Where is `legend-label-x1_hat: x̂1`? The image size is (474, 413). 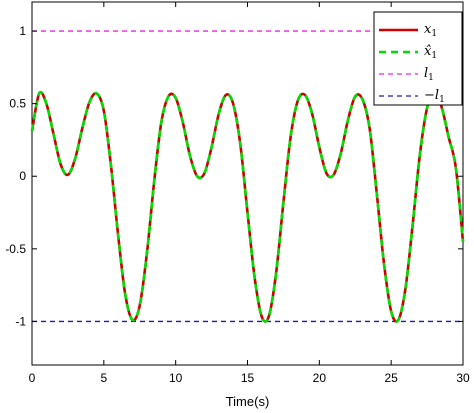
legend-label-x1_hat: x̂1 is located at coordinates (430, 52).